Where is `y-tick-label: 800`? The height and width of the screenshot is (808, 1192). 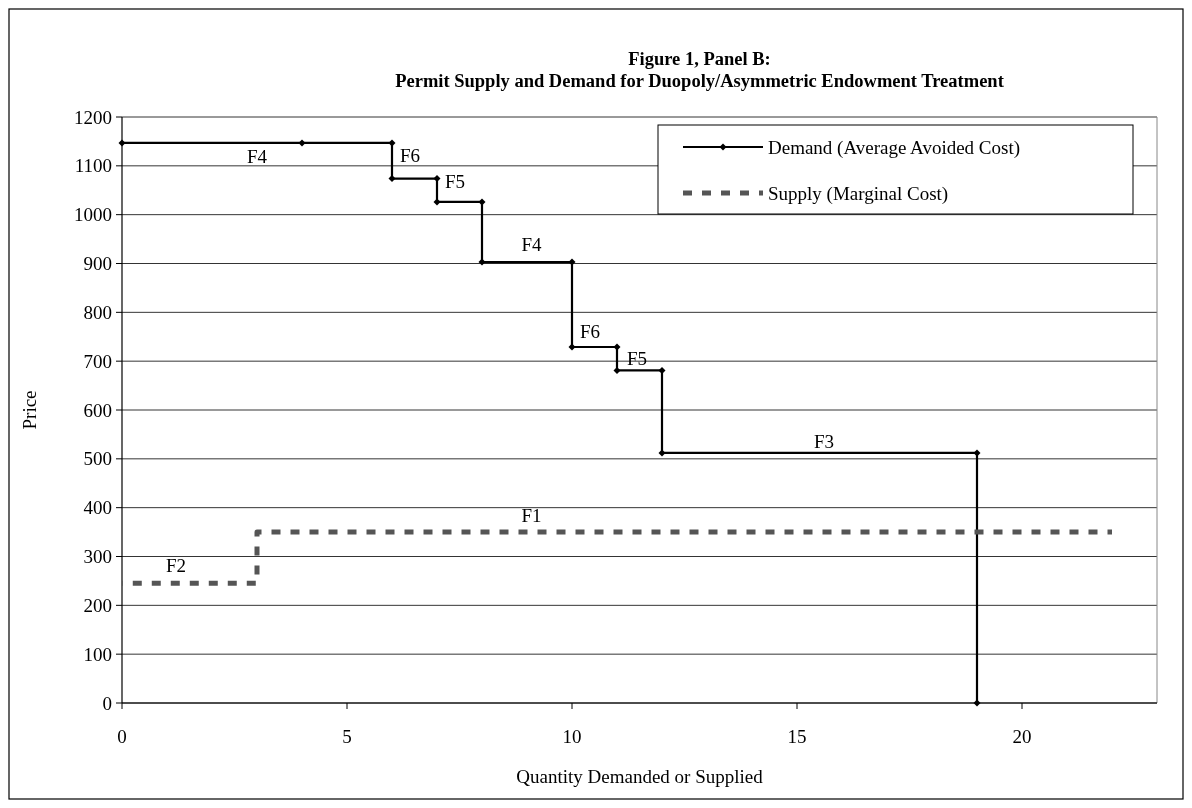 y-tick-label: 800 is located at coordinates (97, 312).